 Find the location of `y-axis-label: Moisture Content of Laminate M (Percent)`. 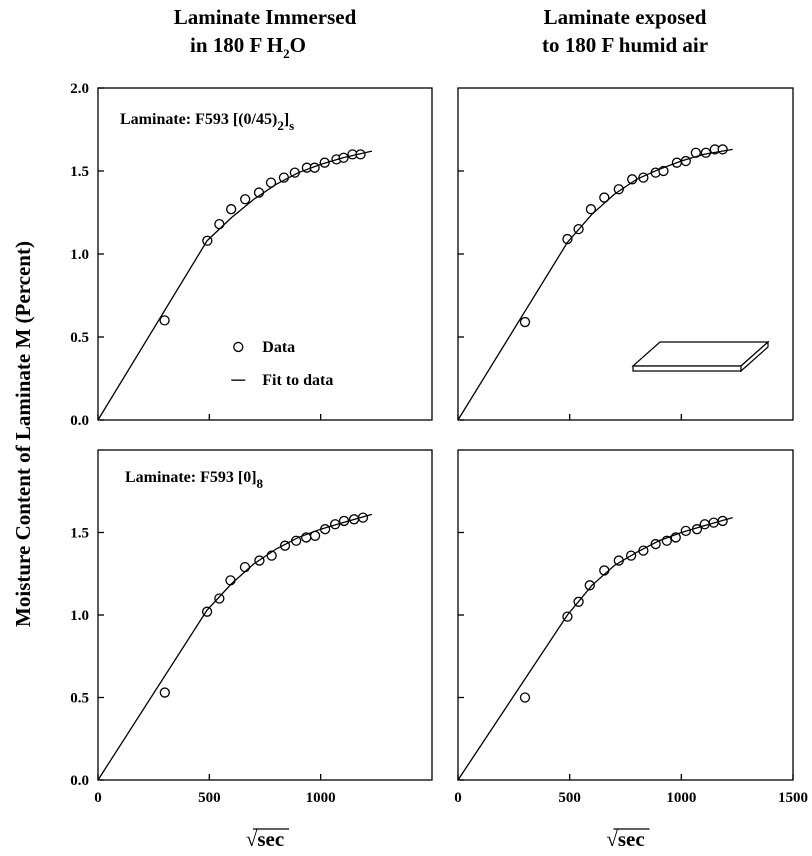

y-axis-label: Moisture Content of Laminate M (Percent) is located at coordinates (23, 434).